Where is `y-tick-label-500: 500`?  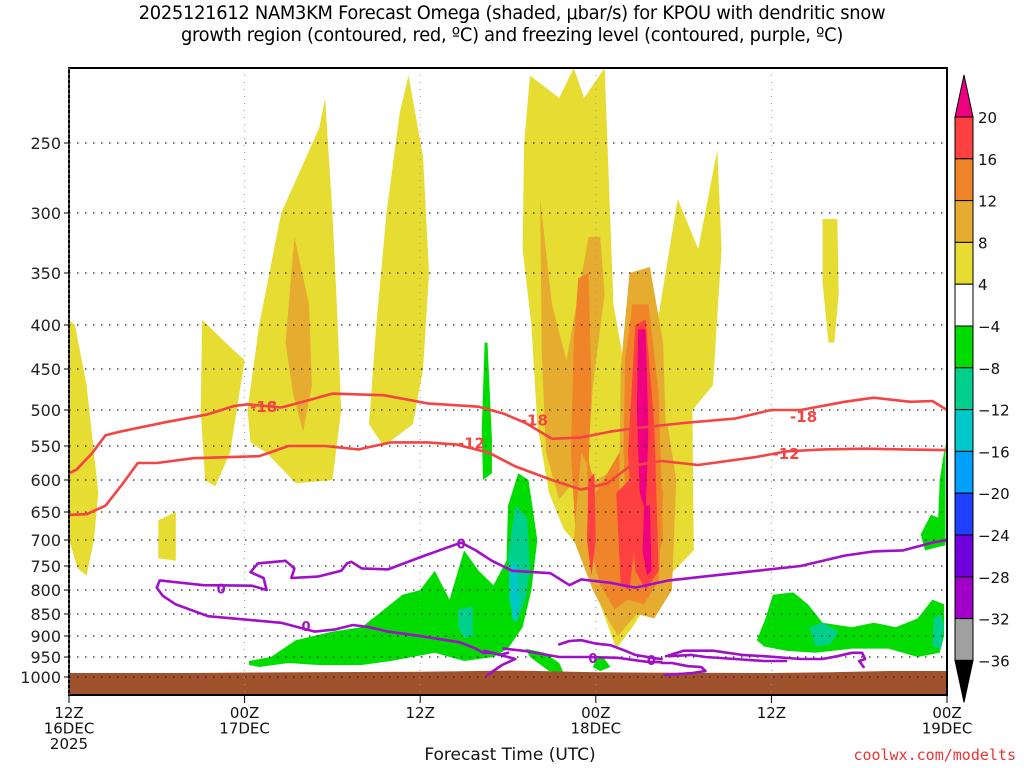 y-tick-label-500: 500 is located at coordinates (45, 410).